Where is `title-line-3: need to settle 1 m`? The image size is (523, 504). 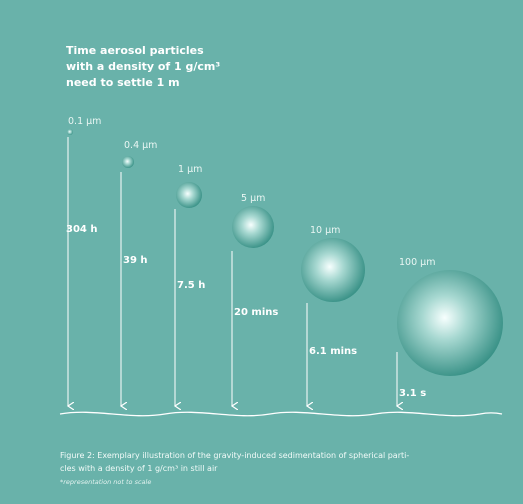 title-line-3: need to settle 1 m is located at coordinates (123, 82).